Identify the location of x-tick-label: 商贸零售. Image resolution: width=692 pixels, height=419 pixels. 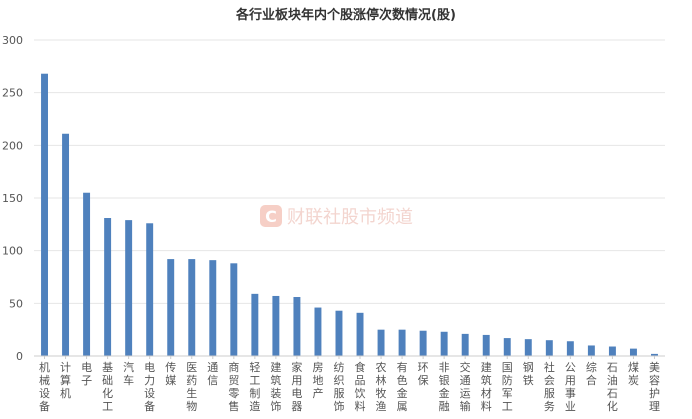
(233, 386).